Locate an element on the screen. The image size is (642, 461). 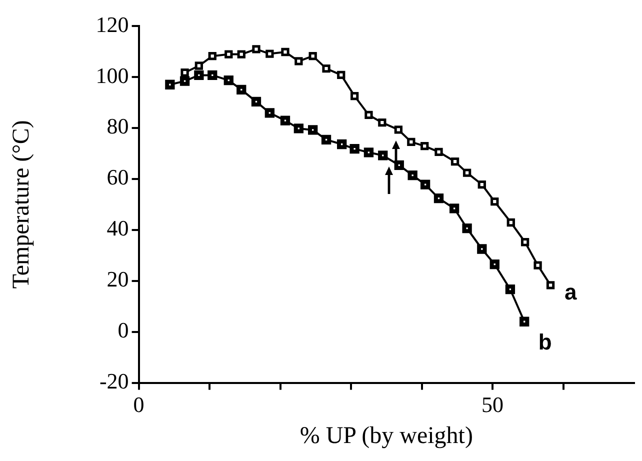
y-tick-label: 40 is located at coordinates (117, 228).